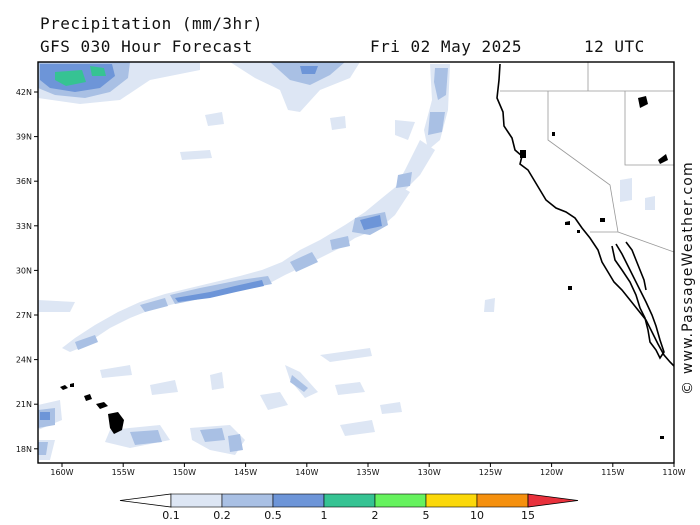 This screenshot has height=525, width=700. What do you see at coordinates (688, 278) in the screenshot?
I see `credit-text: © www.PassageWeather.com` at bounding box center [688, 278].